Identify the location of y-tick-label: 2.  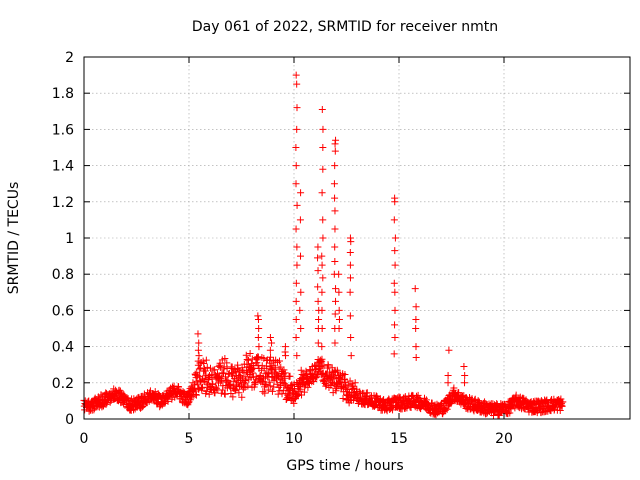
(69, 58).